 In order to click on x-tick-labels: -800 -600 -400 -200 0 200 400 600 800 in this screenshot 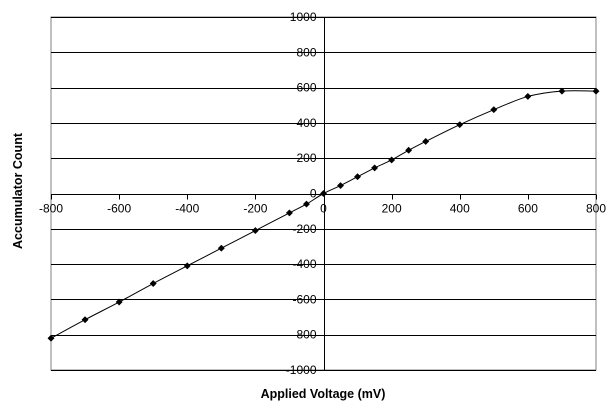, I will do `click(322, 209)`.